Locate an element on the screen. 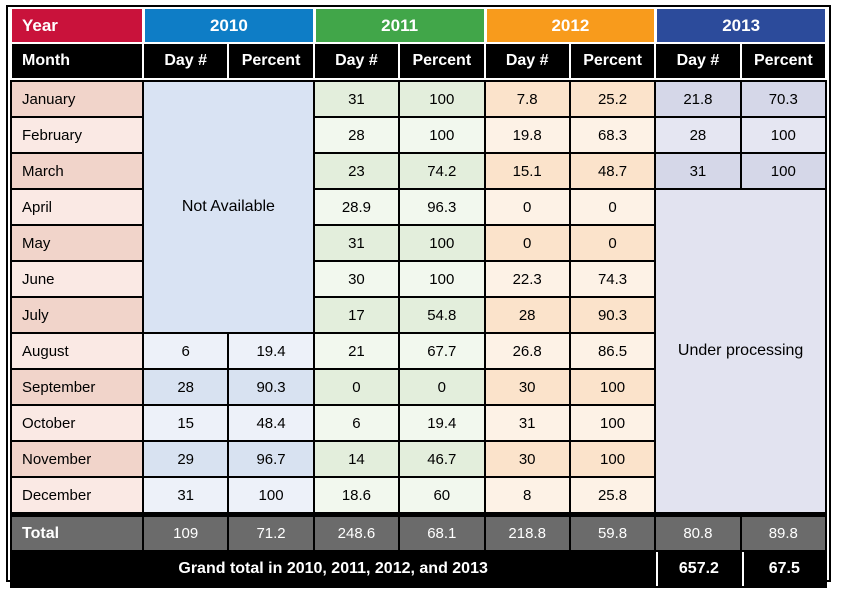  value-cell: 96.7 is located at coordinates (271, 459).